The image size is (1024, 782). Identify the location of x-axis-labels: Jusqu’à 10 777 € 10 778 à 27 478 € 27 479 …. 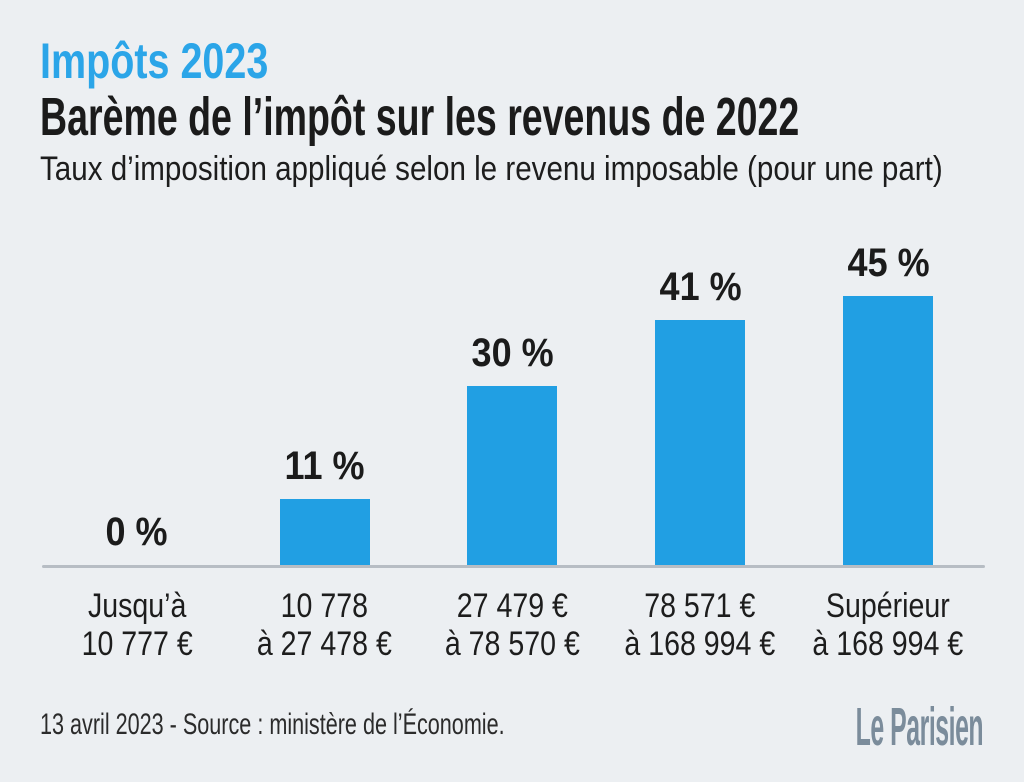
(512, 625).